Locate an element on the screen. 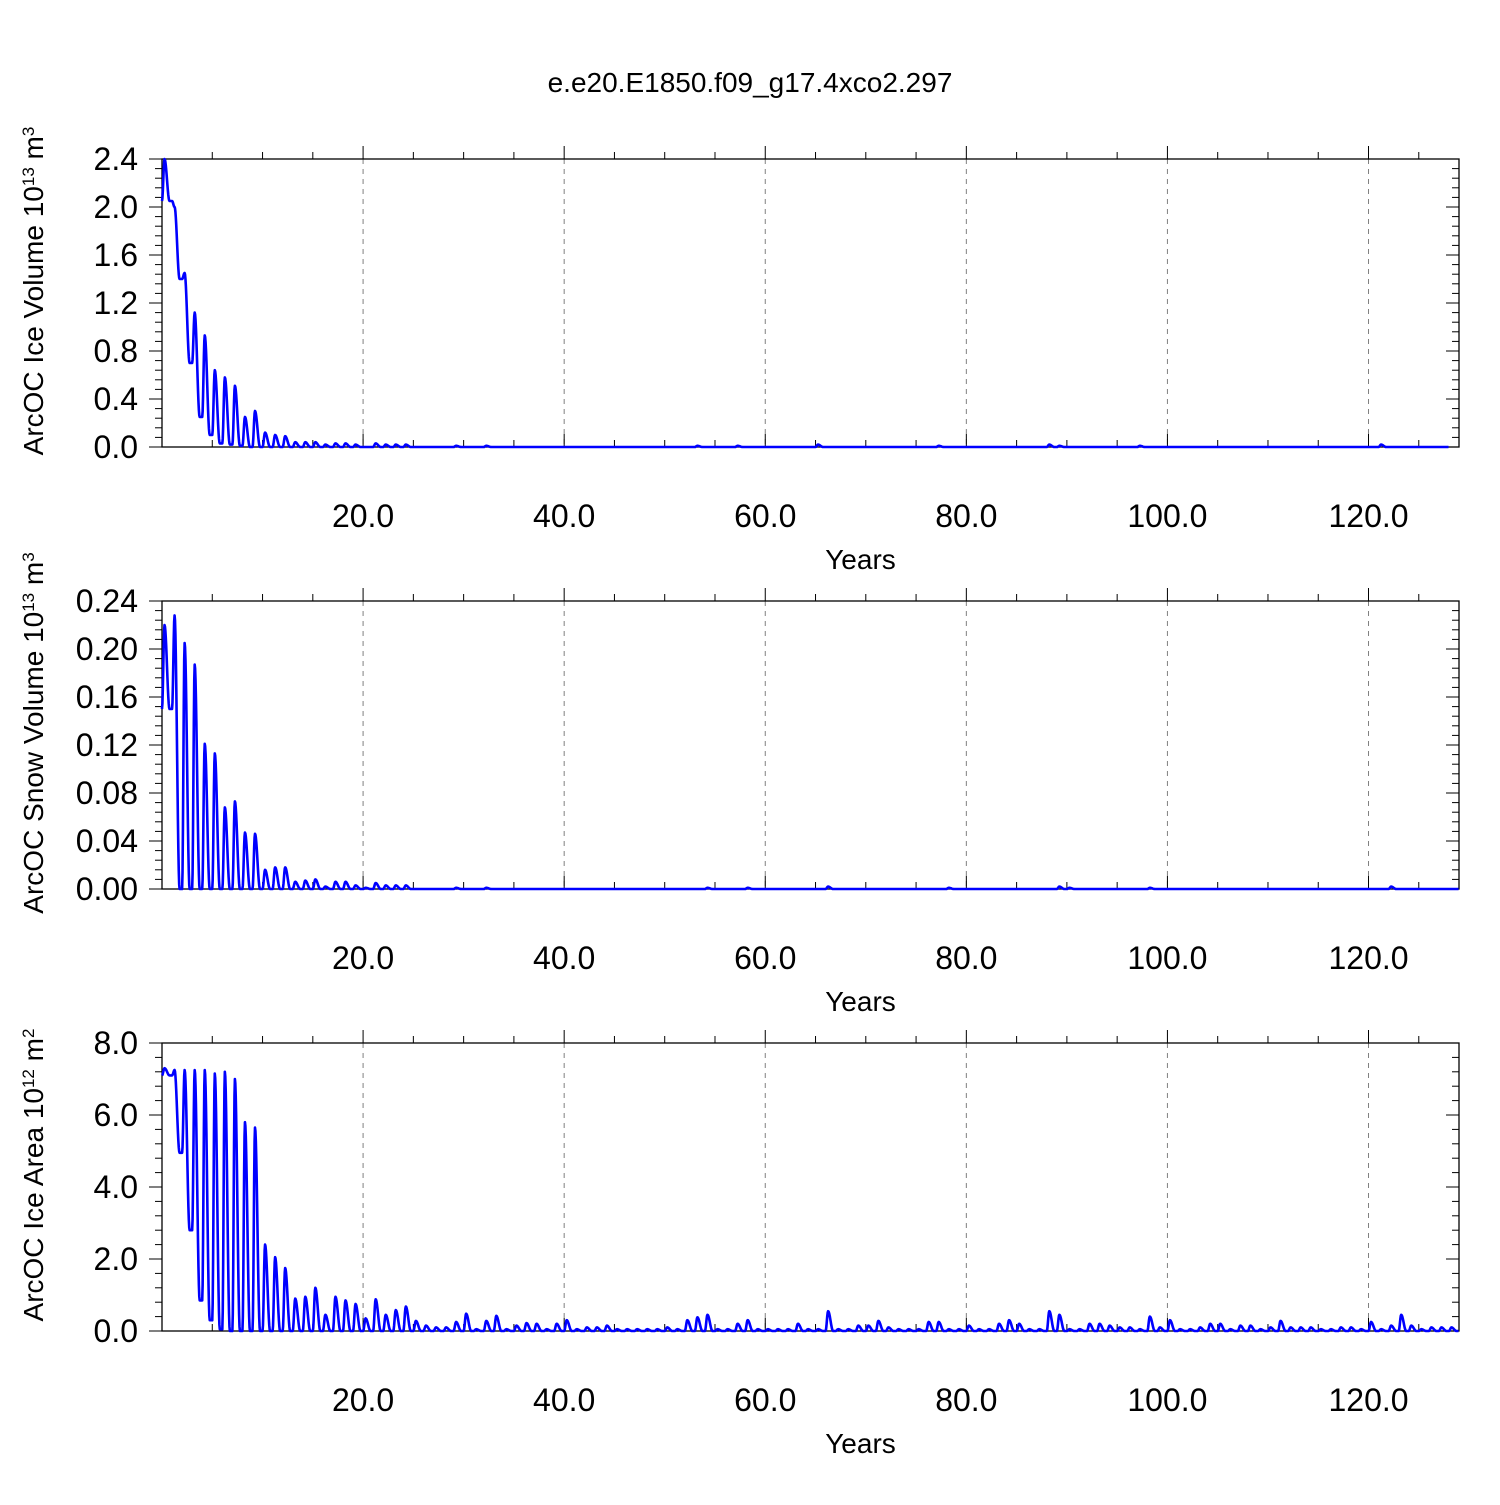 The width and height of the screenshot is (1500, 1505). y-tick-label: 0.08 is located at coordinates (107, 793).